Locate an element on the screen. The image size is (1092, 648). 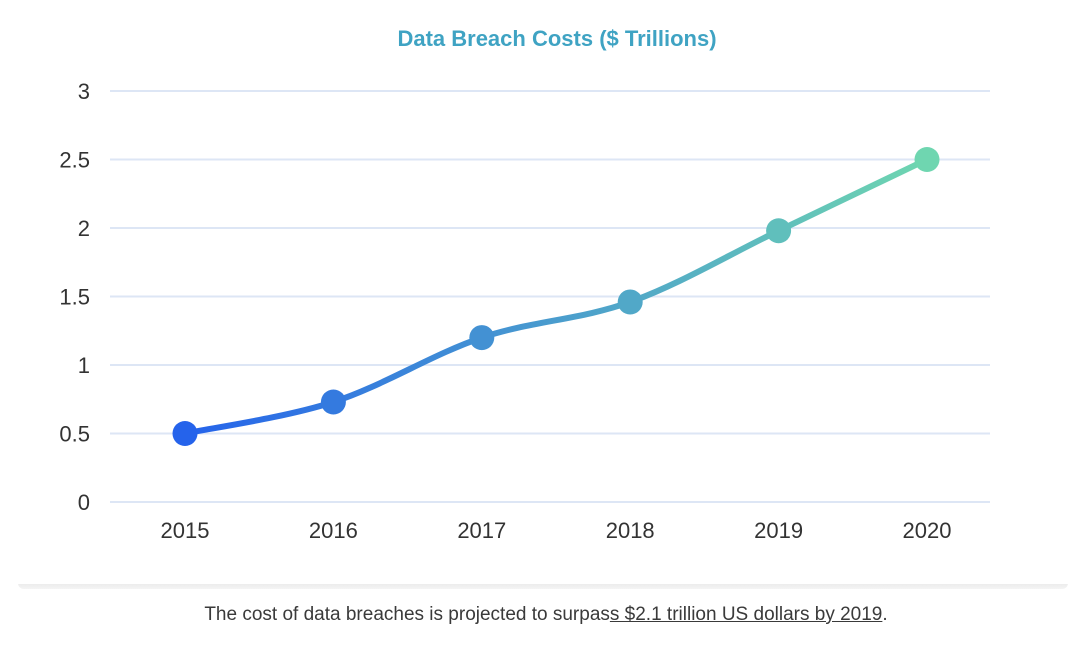
y-tick-label: 2 is located at coordinates (84, 228).